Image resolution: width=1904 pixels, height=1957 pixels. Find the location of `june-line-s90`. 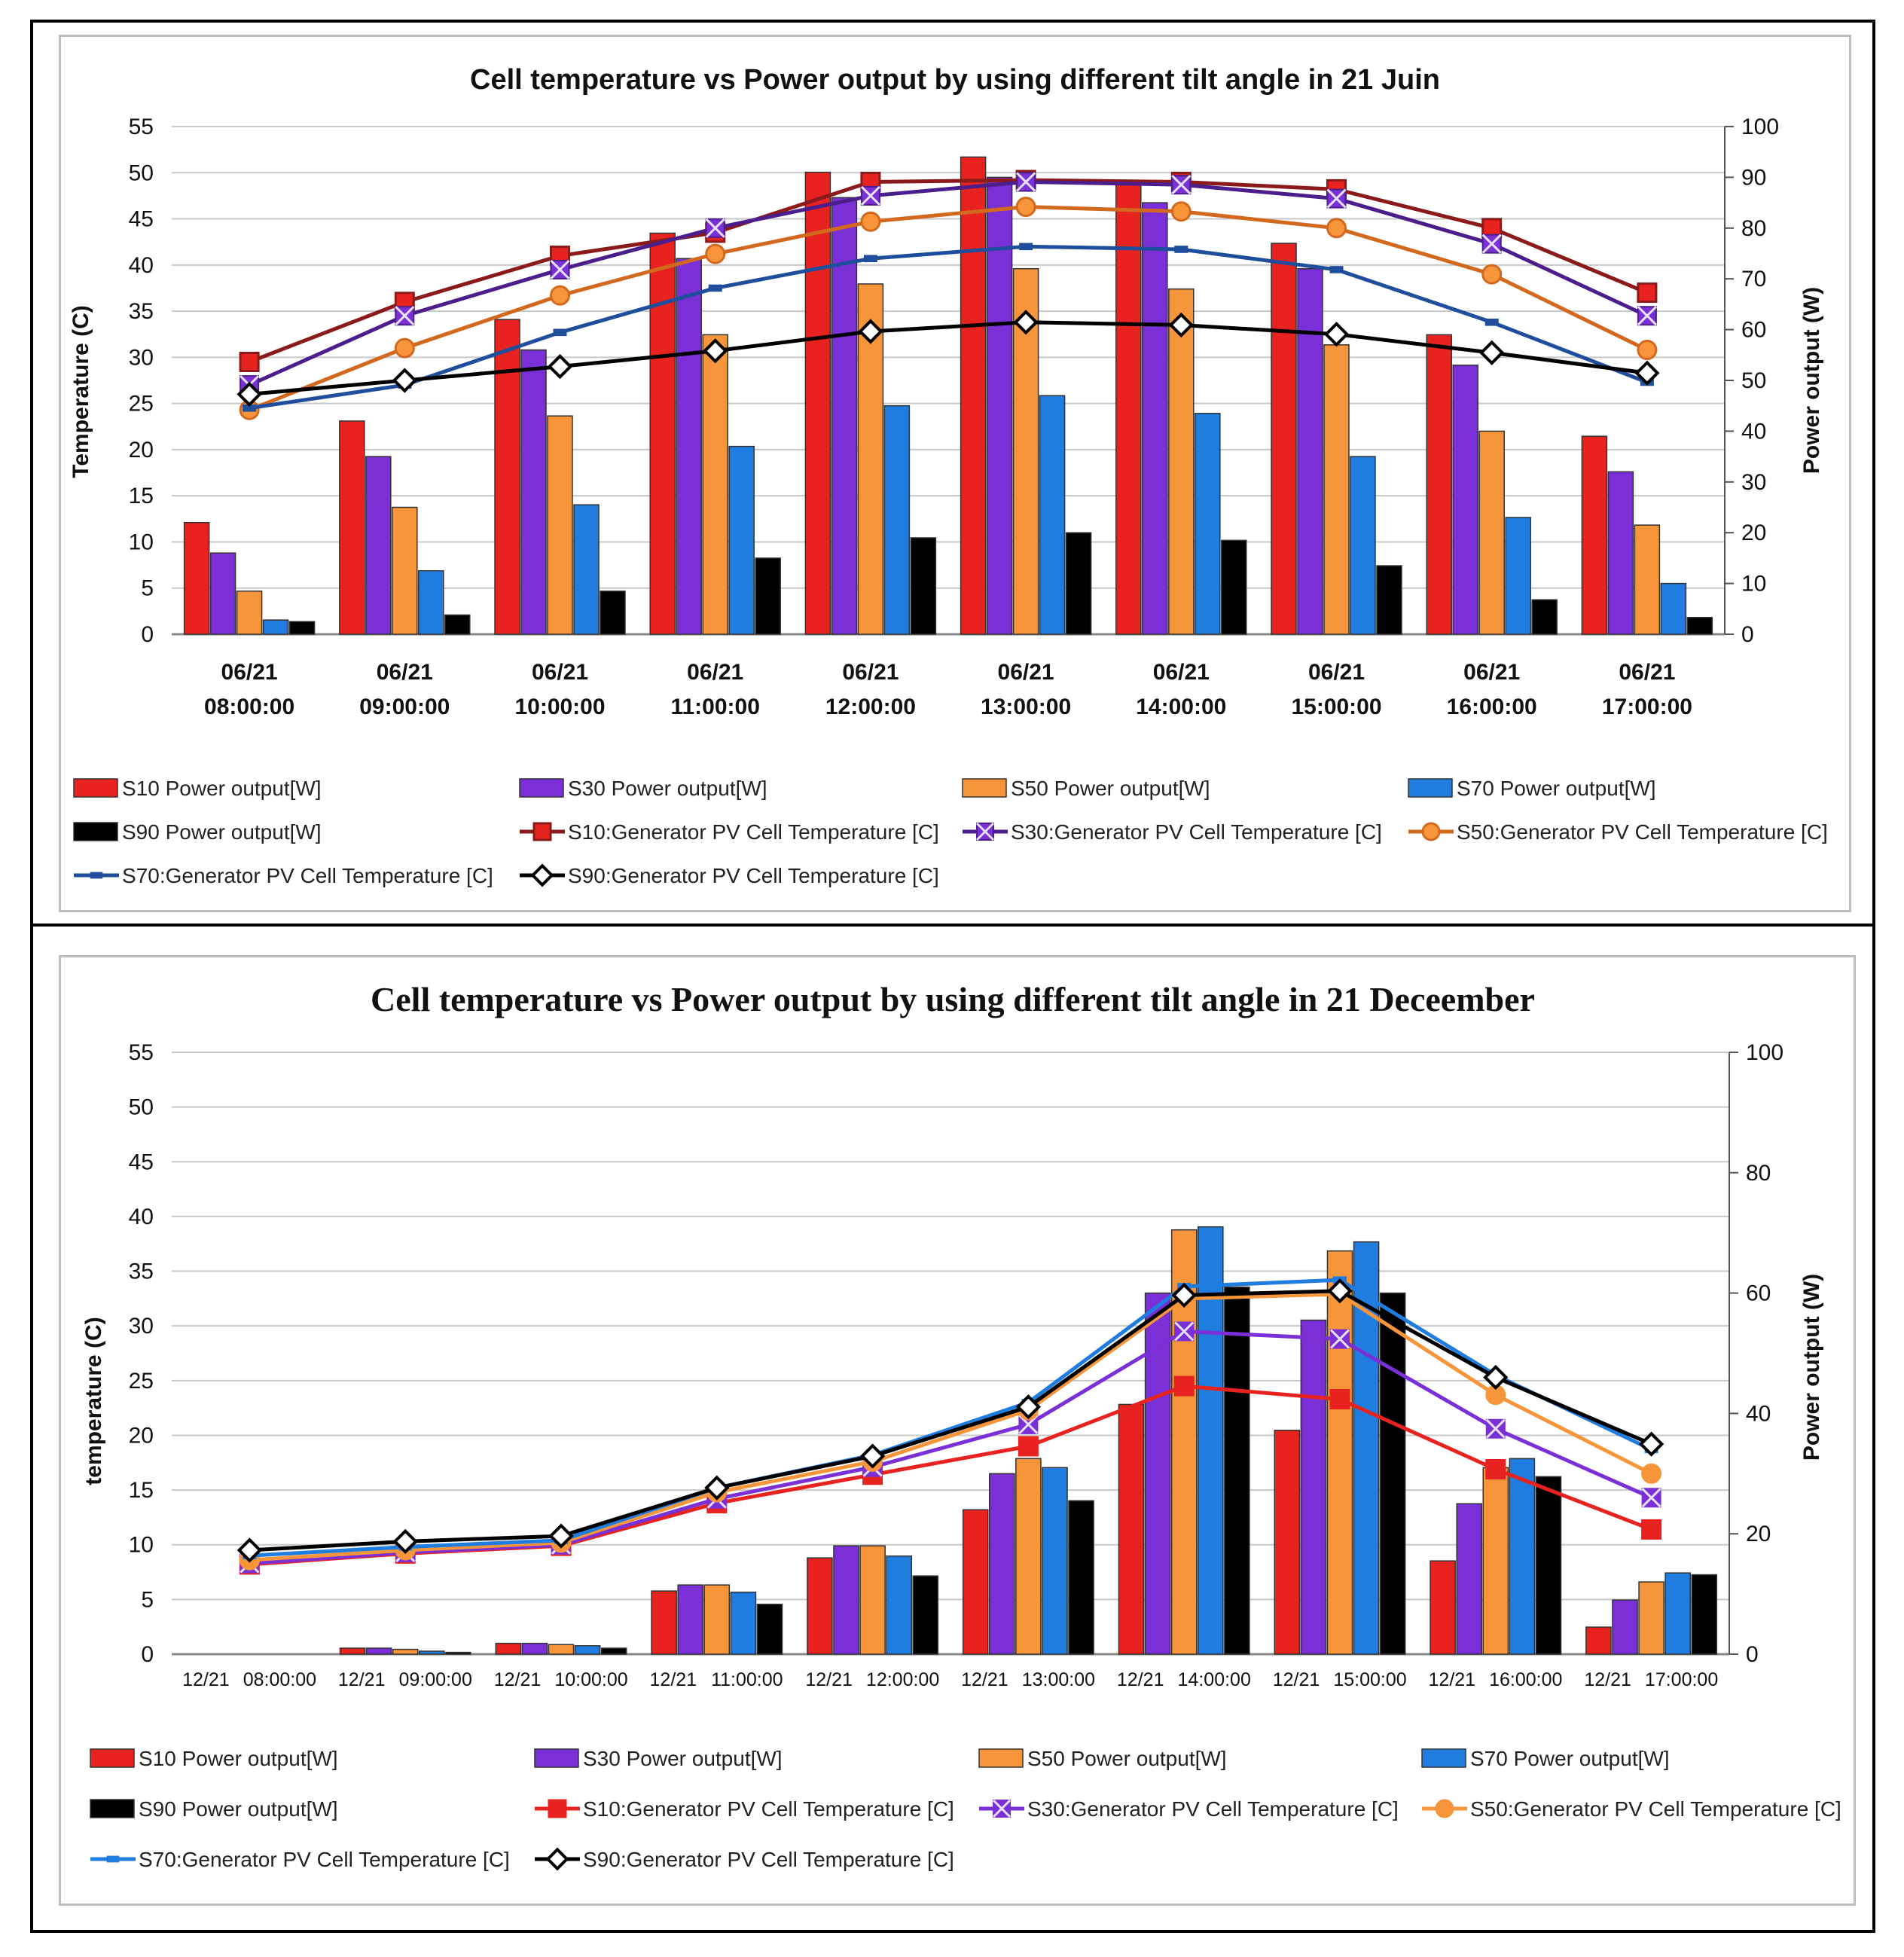

june-line-s90 is located at coordinates (948, 358).